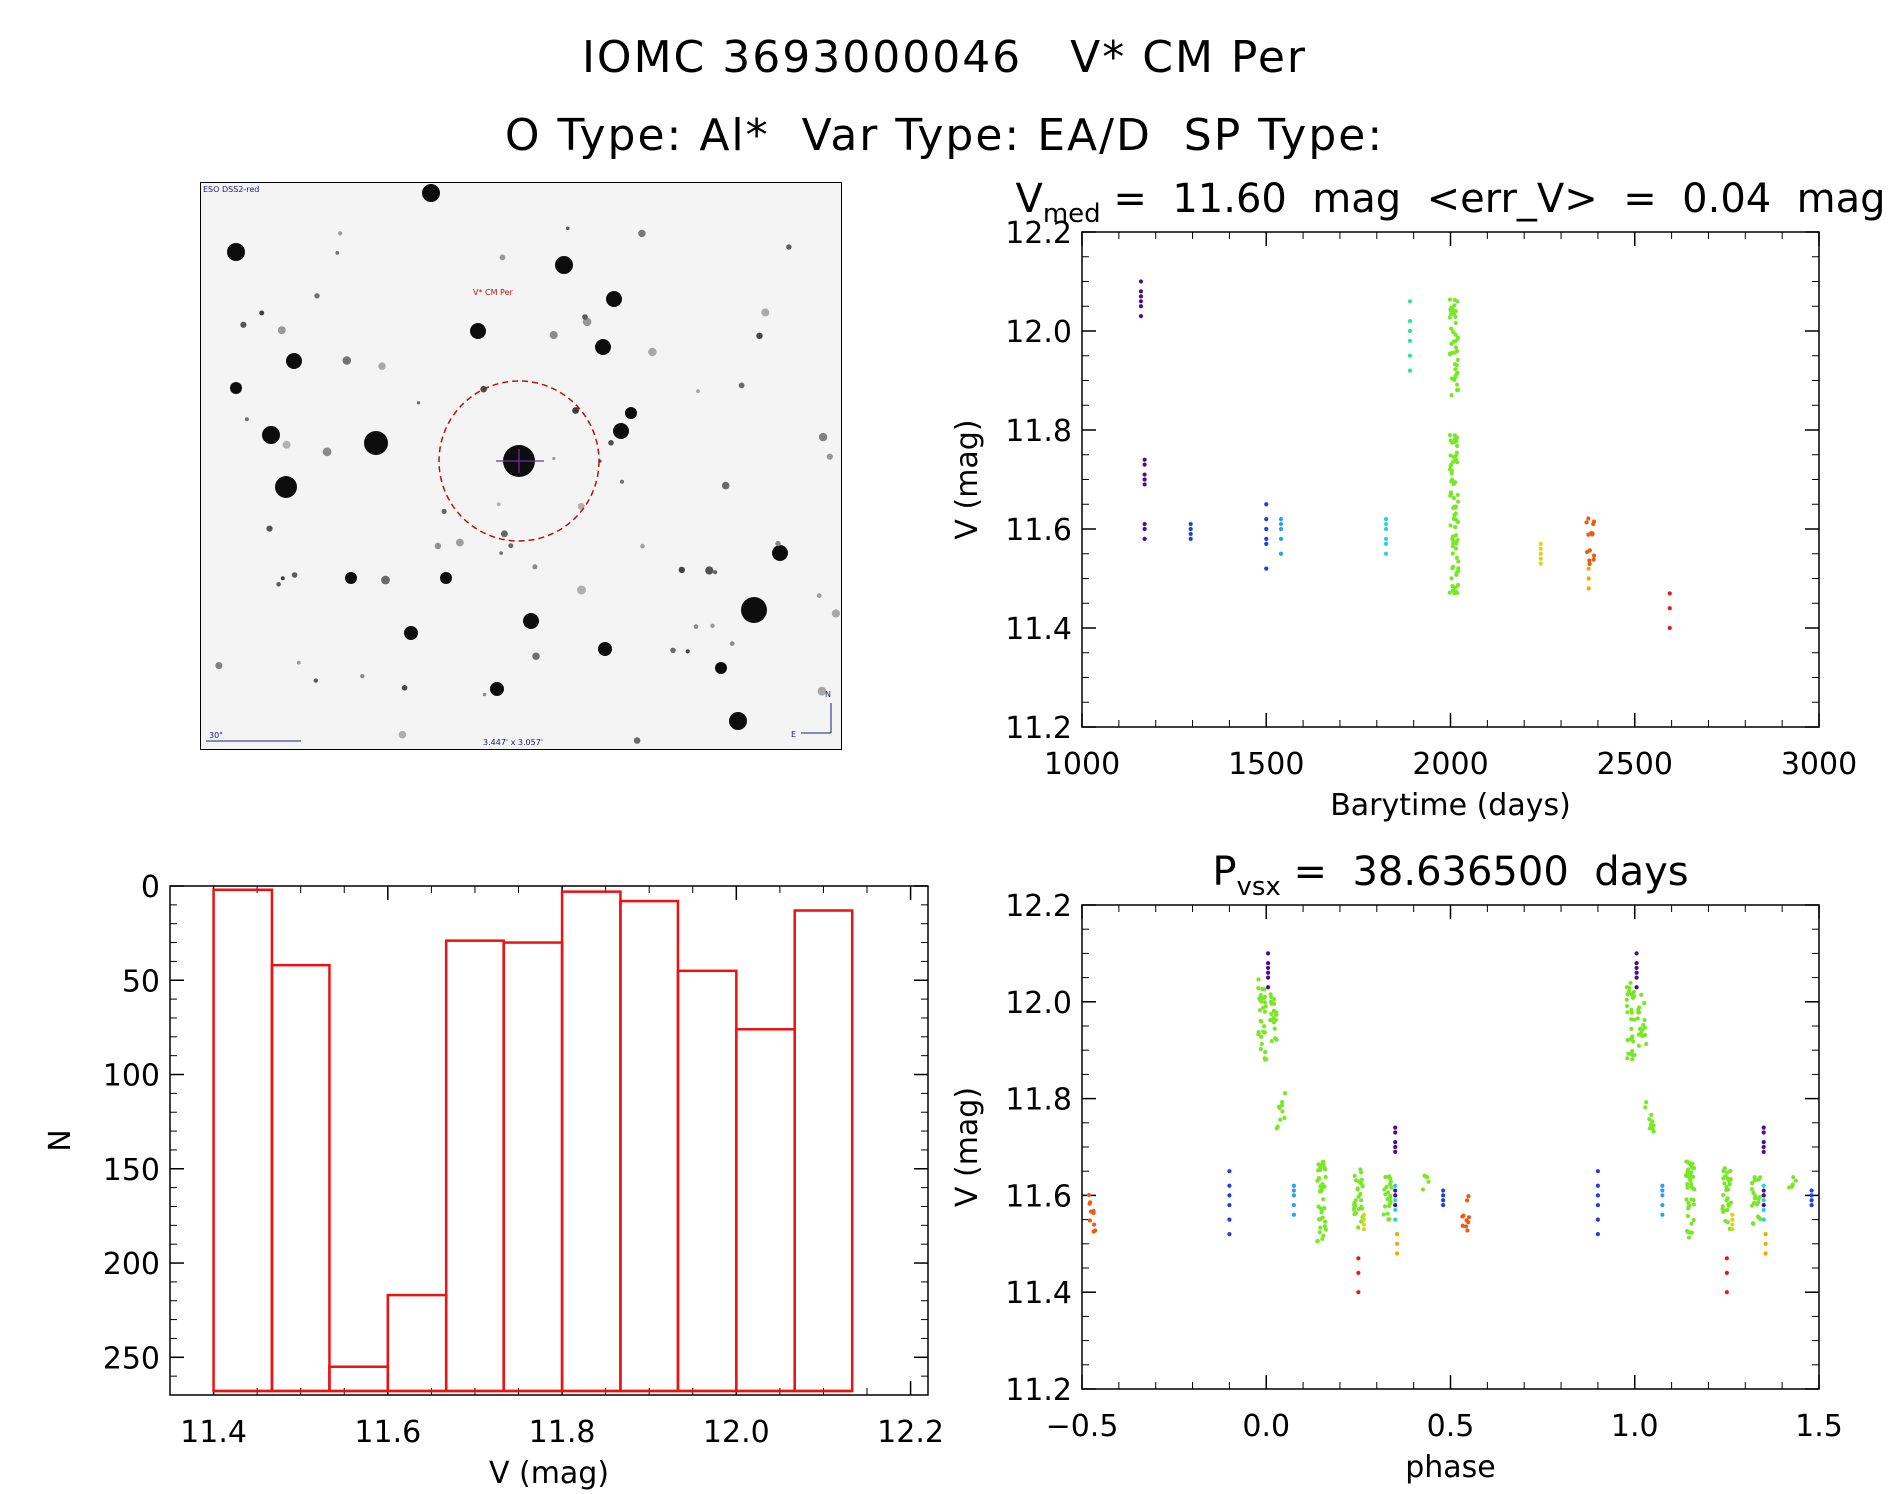 Image resolution: width=1889 pixels, height=1494 pixels. Describe the element at coordinates (1038, 1100) in the screenshot. I see `phased-ytick-label: 11.8` at that location.